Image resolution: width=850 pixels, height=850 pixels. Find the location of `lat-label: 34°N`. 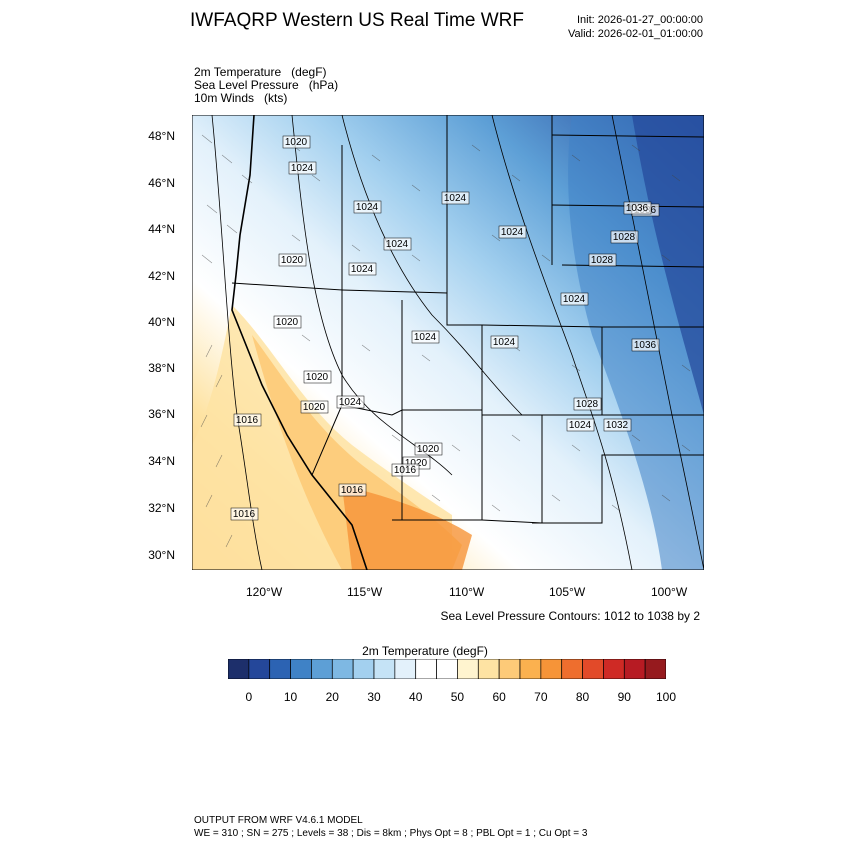

lat-label: 34°N is located at coordinates (161, 461).